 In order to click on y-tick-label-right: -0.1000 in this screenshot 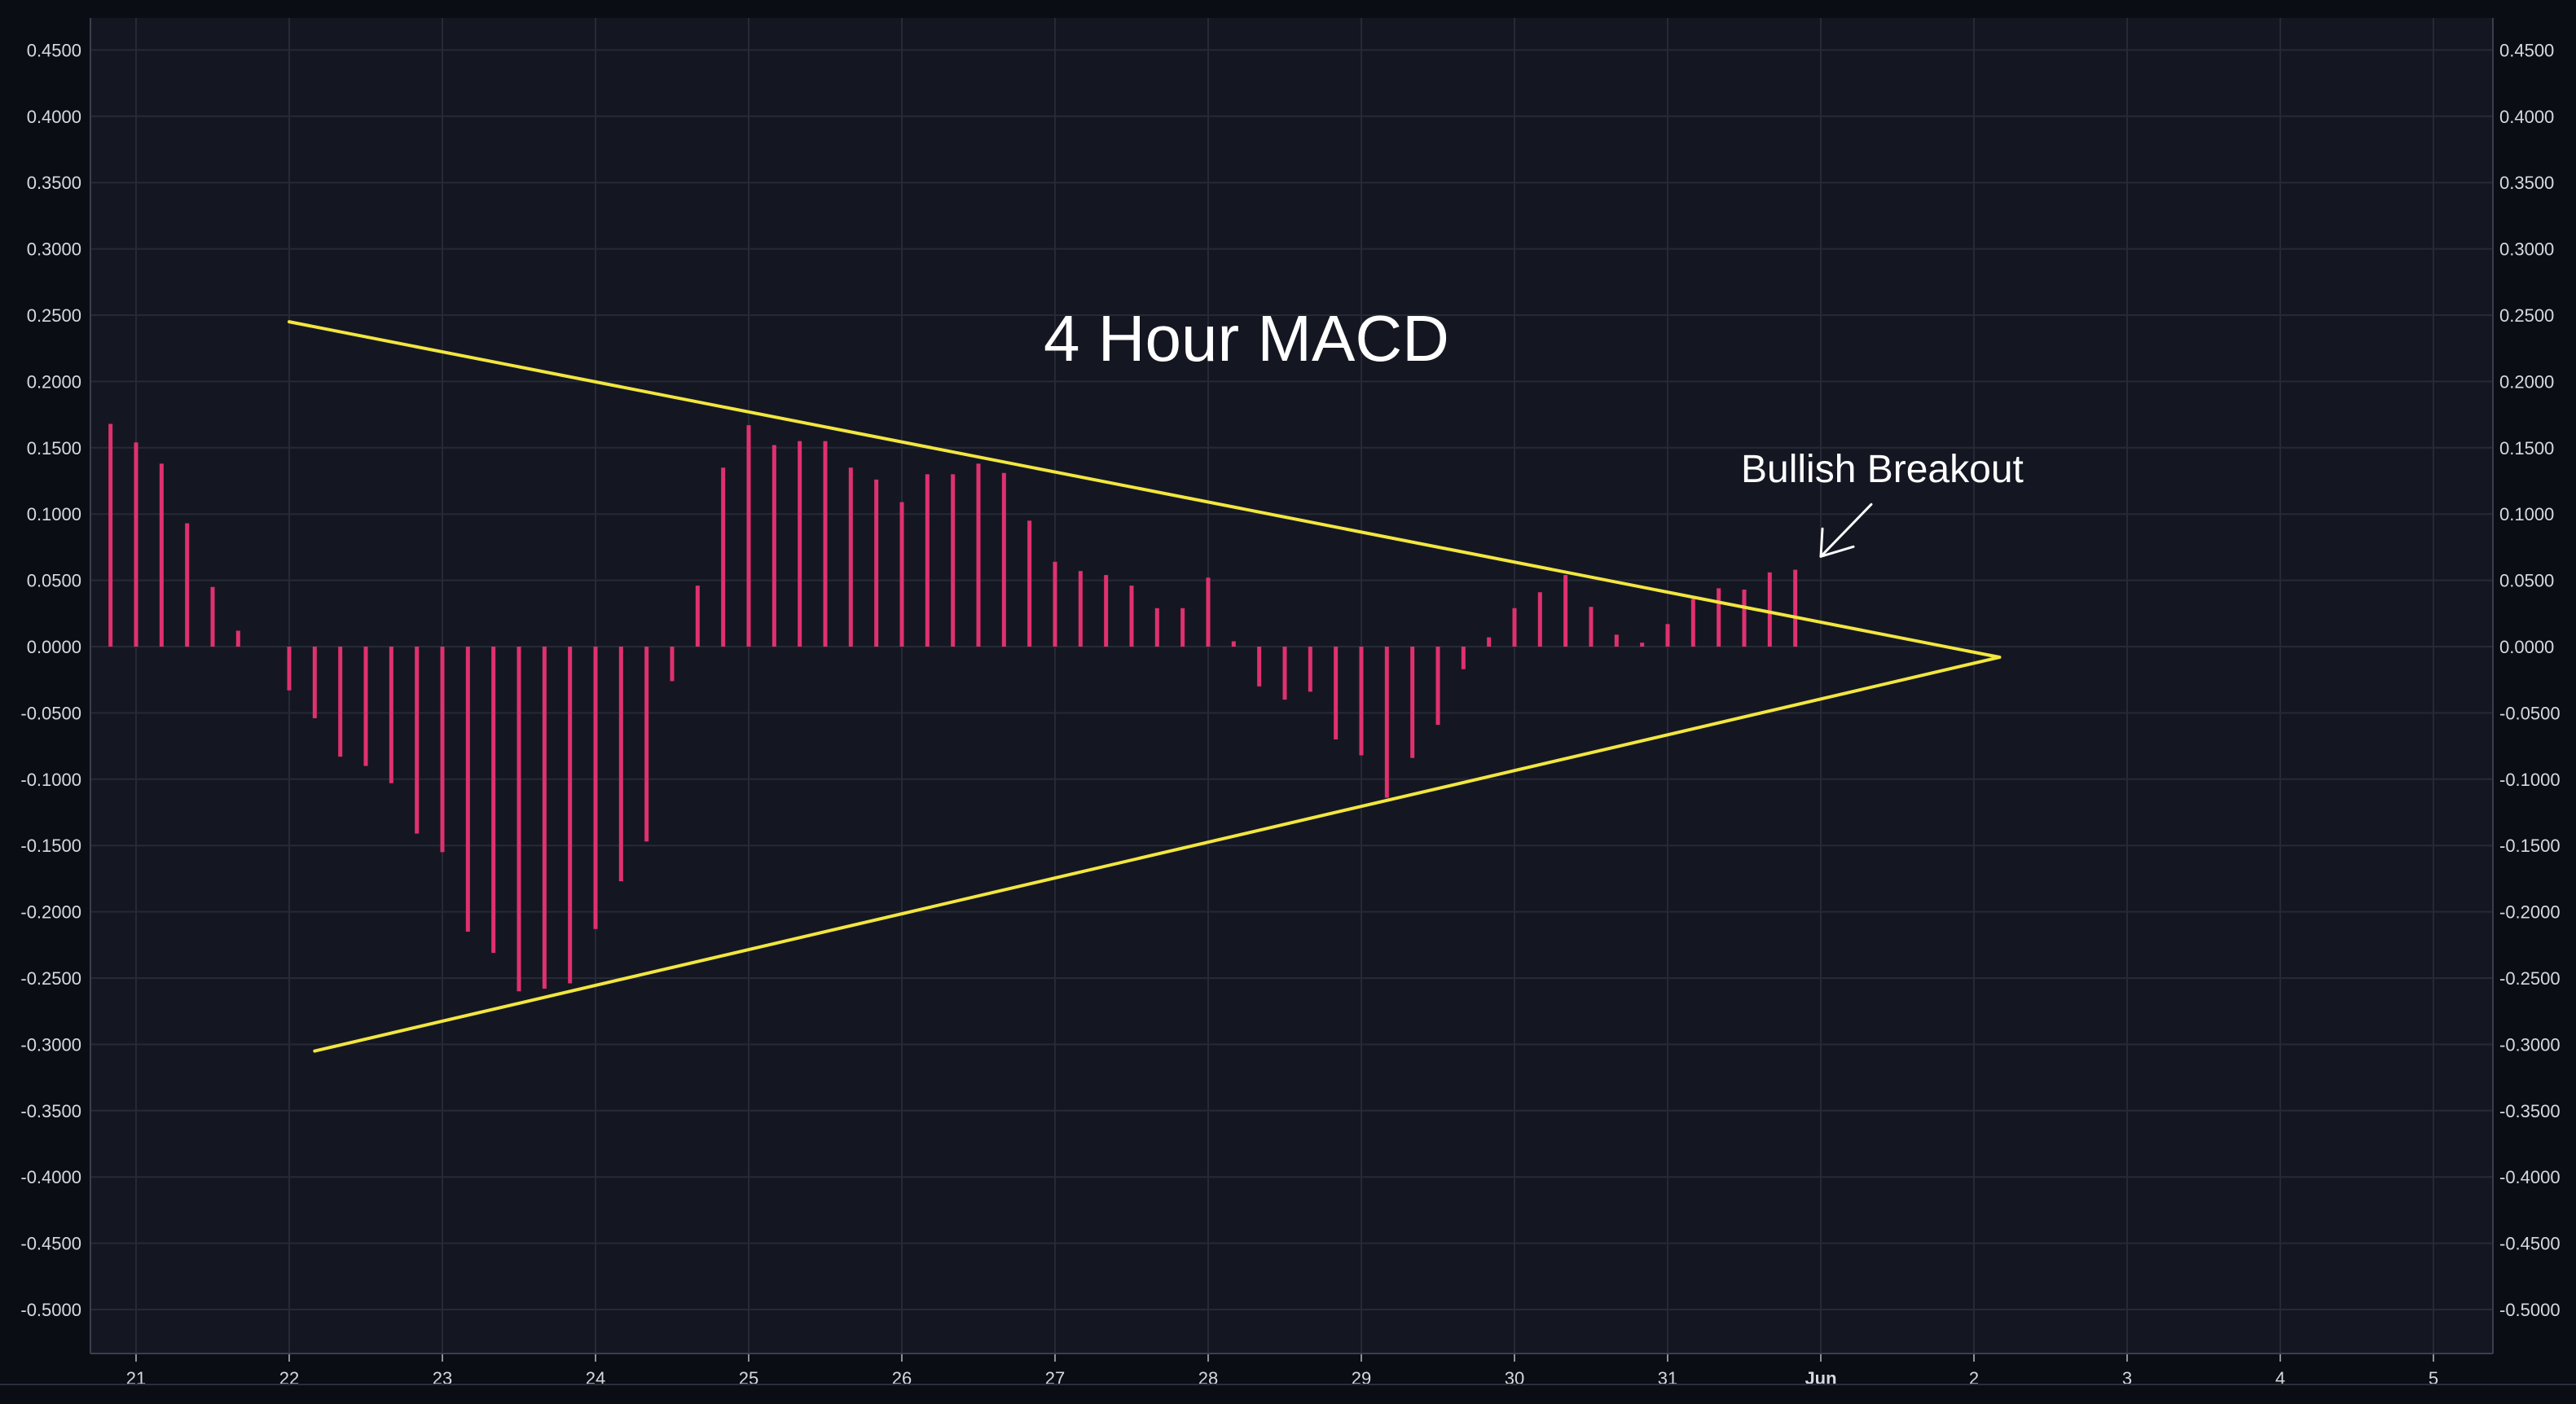, I will do `click(2530, 780)`.